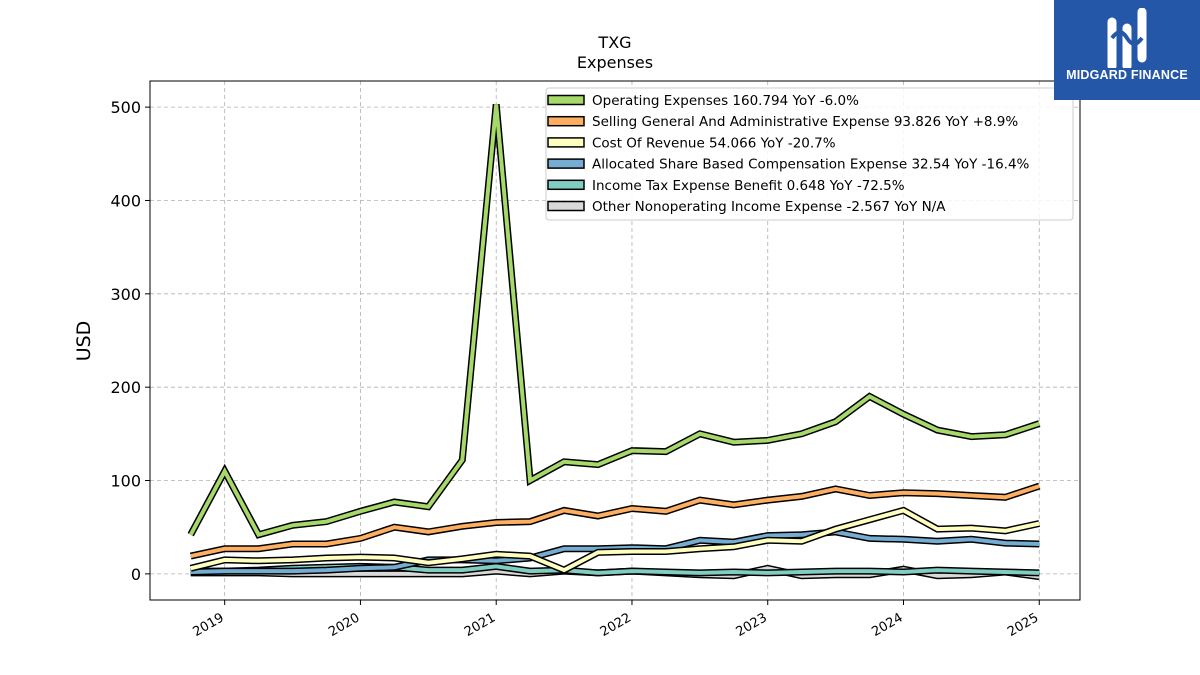  Describe the element at coordinates (136, 574) in the screenshot. I see `y-tick-label: 0` at that location.